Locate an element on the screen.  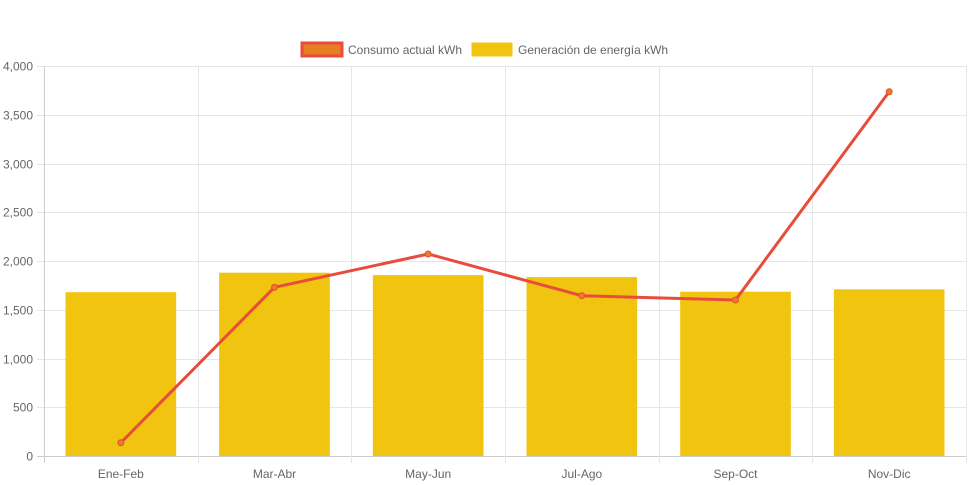
legend-label-generacion: Generación de energía kWh is located at coordinates (593, 50).